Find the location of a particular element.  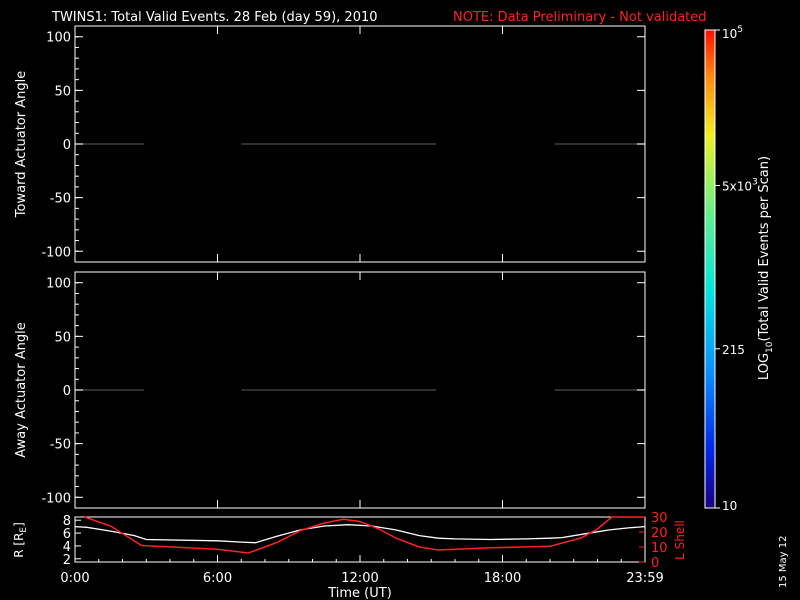

colorbar-tick-base: 215 is located at coordinates (733, 350).